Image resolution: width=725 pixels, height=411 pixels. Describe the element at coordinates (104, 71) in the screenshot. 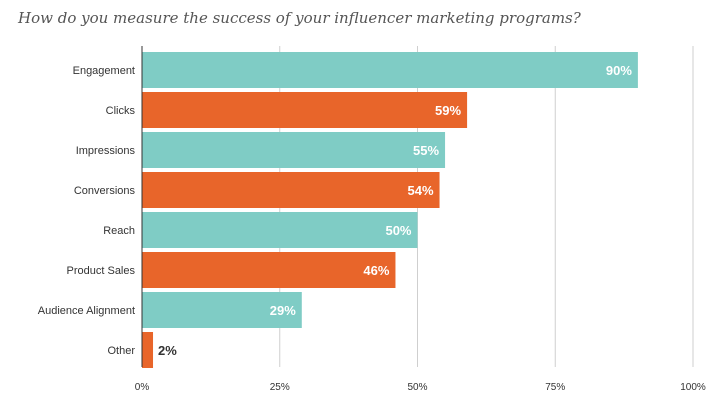

I see `category-label: Engagement` at that location.